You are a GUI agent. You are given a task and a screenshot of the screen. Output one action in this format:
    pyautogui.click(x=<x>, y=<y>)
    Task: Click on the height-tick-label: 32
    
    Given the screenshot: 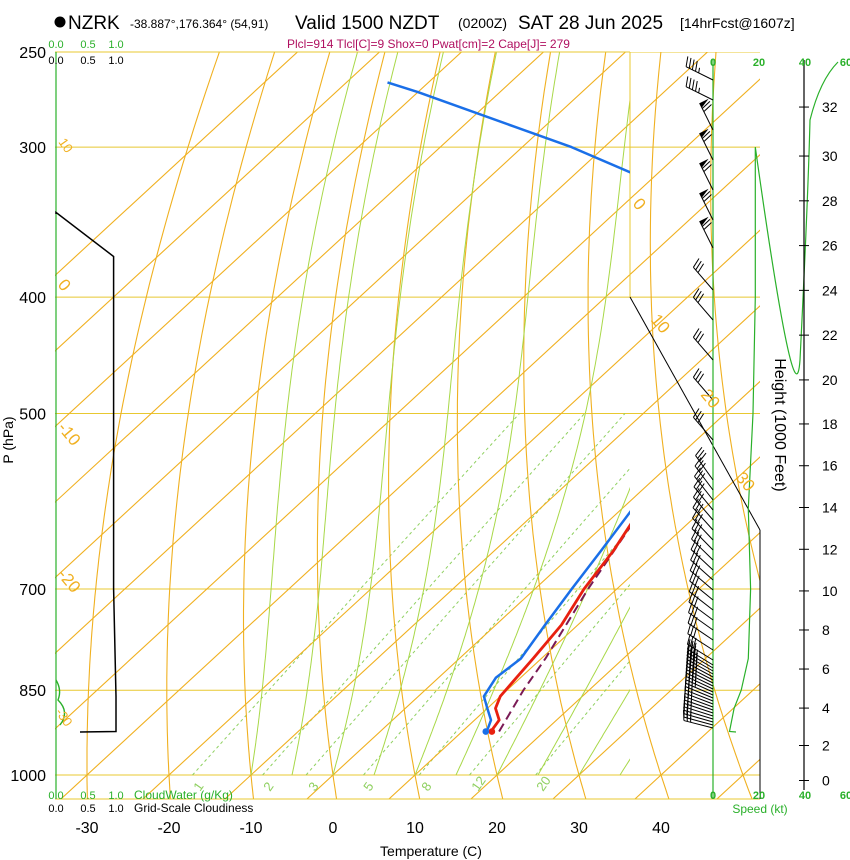 What is the action you would take?
    pyautogui.click(x=830, y=107)
    